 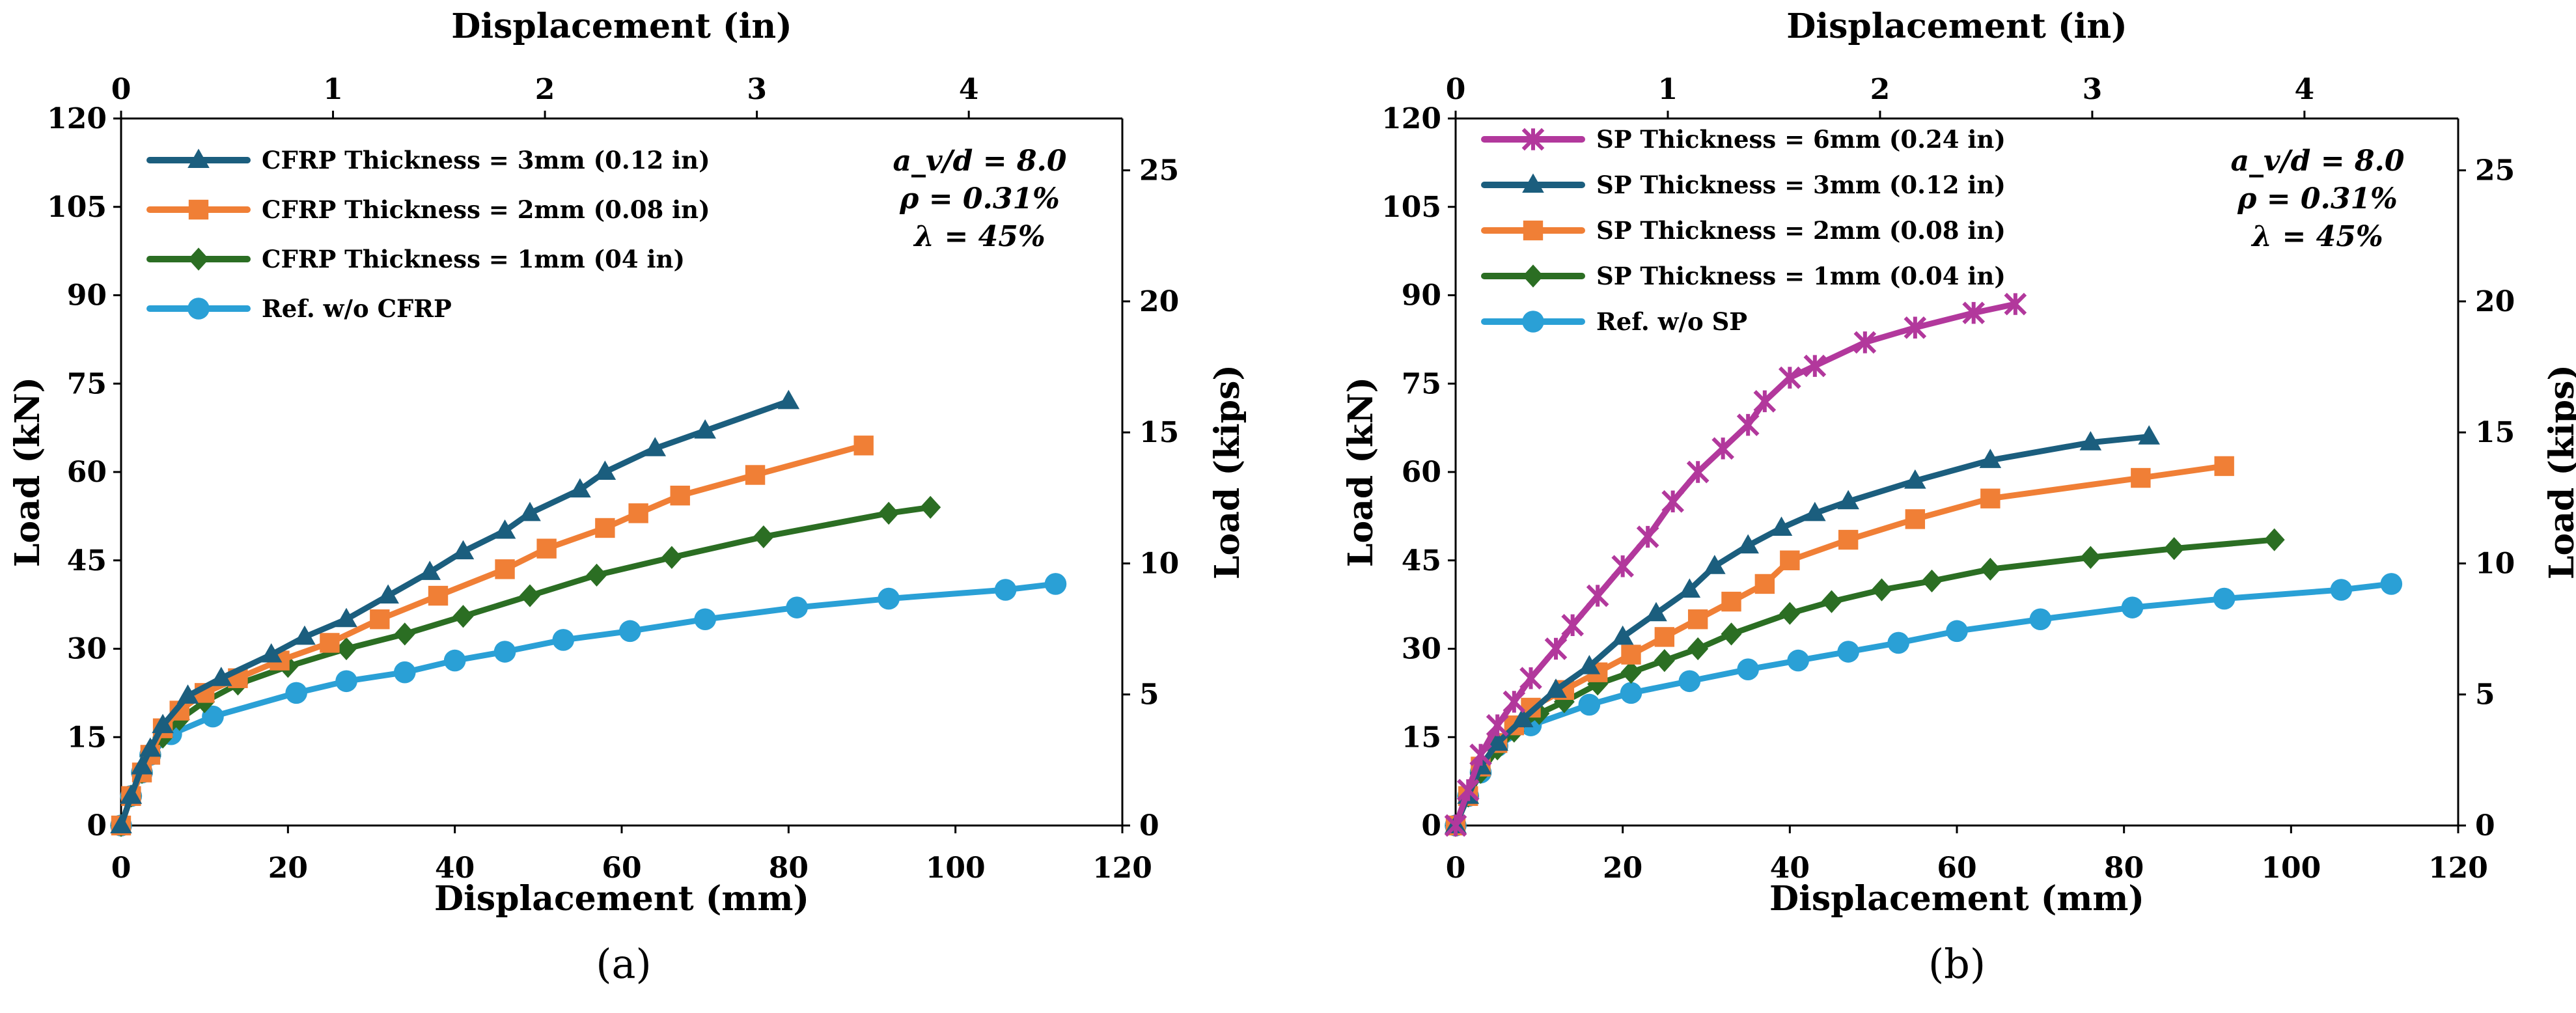 What do you see at coordinates (956, 868) in the screenshot?
I see `x-tick-label: 100` at bounding box center [956, 868].